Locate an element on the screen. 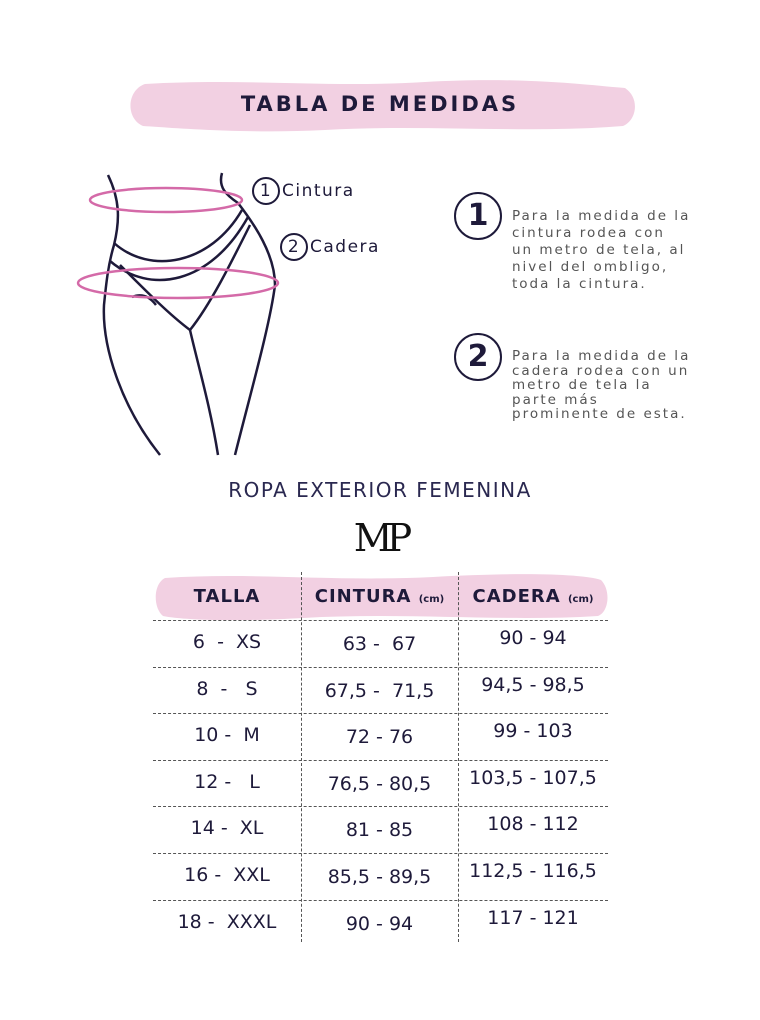 The width and height of the screenshot is (760, 1020). table-row: 14 - XL 81 - 85 108 - 112 is located at coordinates (380, 829).